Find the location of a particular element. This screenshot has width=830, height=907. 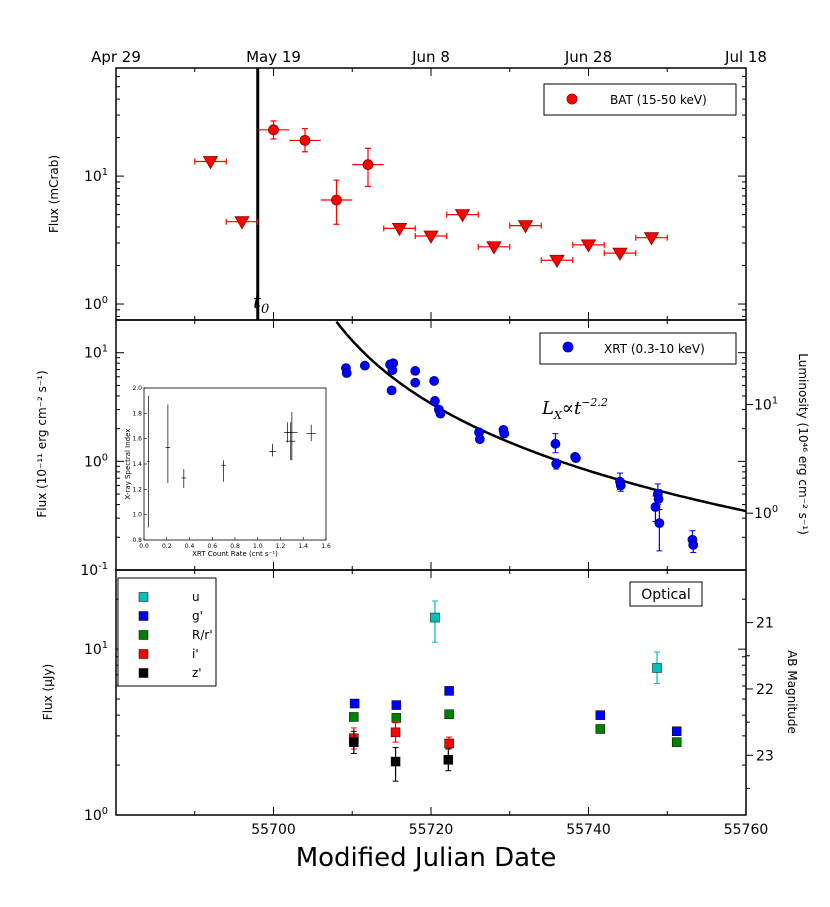

t0-label: t0 is located at coordinates (261, 303).